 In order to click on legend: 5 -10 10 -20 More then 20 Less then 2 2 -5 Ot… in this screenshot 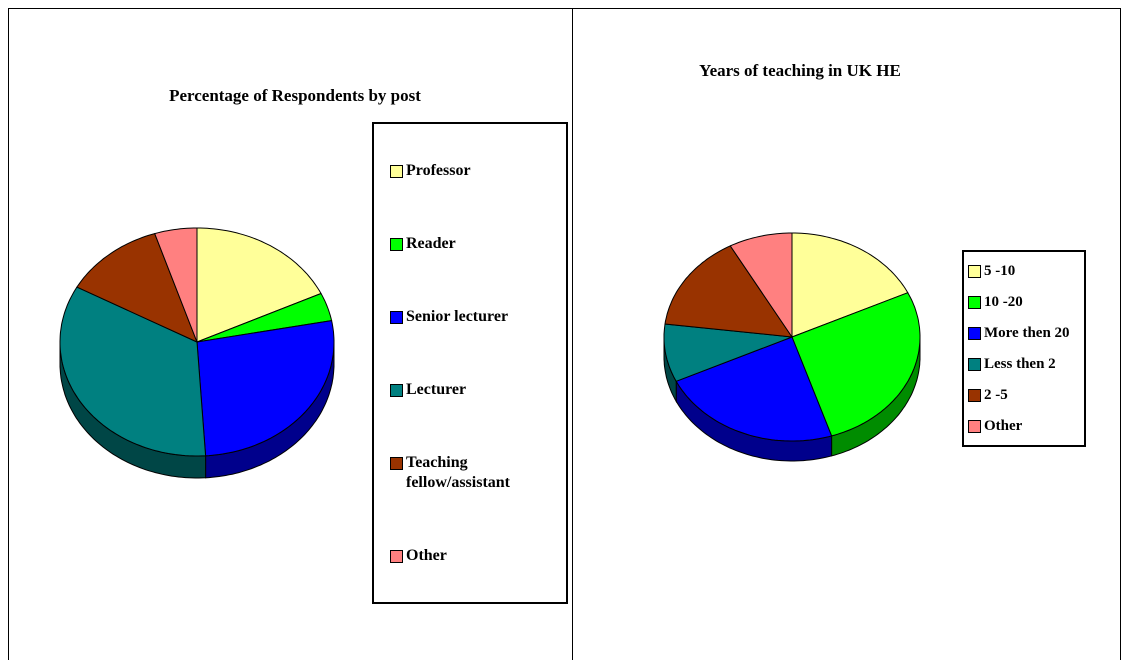, I will do `click(1024, 348)`.